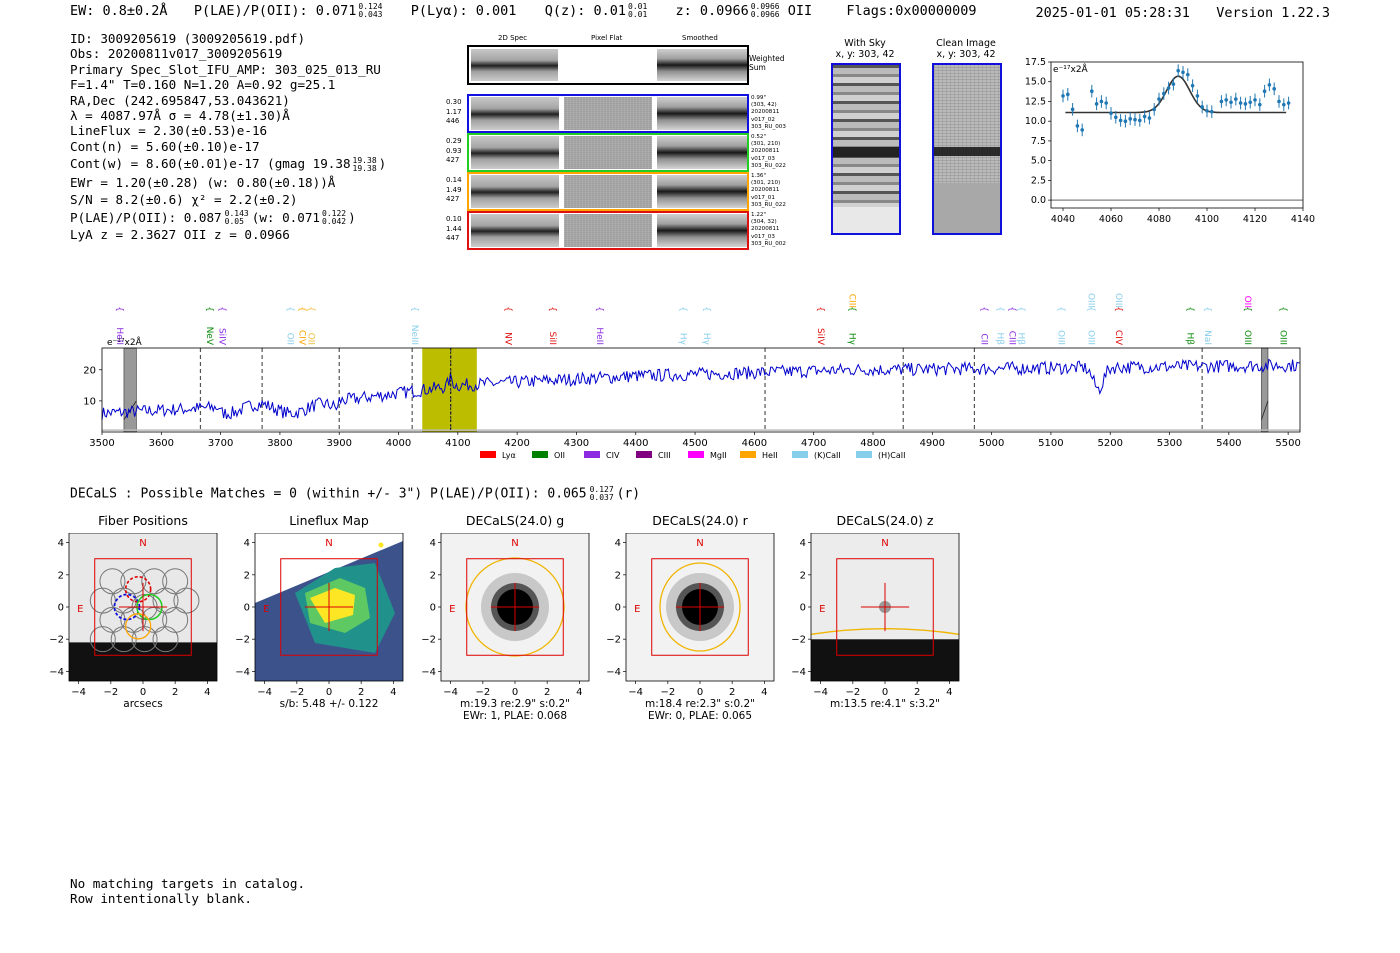 The height and width of the screenshot is (953, 1400). What do you see at coordinates (370, 14) in the screenshot?
I see `header-plae-lo: 0.043` at bounding box center [370, 14].